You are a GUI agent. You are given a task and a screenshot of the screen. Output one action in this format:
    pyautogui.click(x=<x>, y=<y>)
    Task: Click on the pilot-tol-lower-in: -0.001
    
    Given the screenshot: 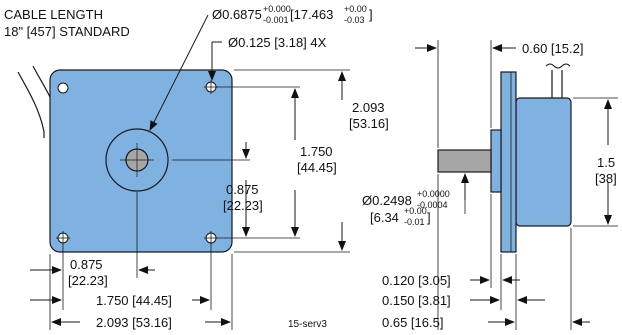 What is the action you would take?
    pyautogui.click(x=276, y=20)
    